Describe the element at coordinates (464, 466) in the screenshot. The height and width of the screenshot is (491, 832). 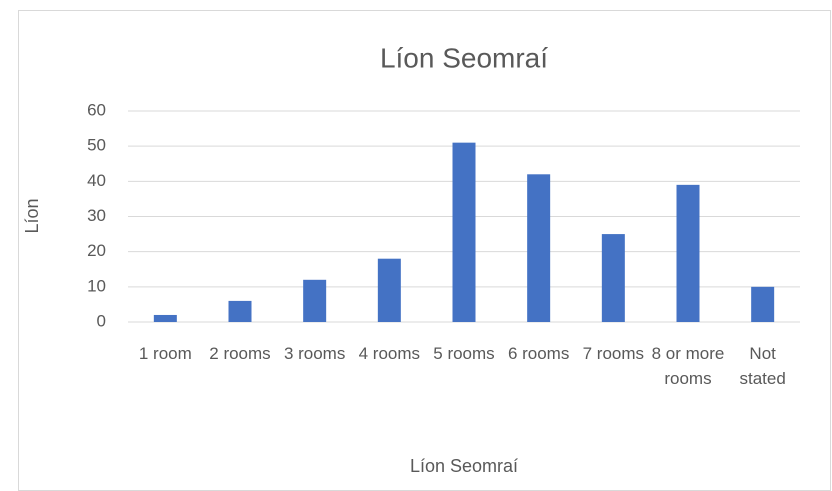
I see `x-axis-label: Líon Seomraí` at that location.